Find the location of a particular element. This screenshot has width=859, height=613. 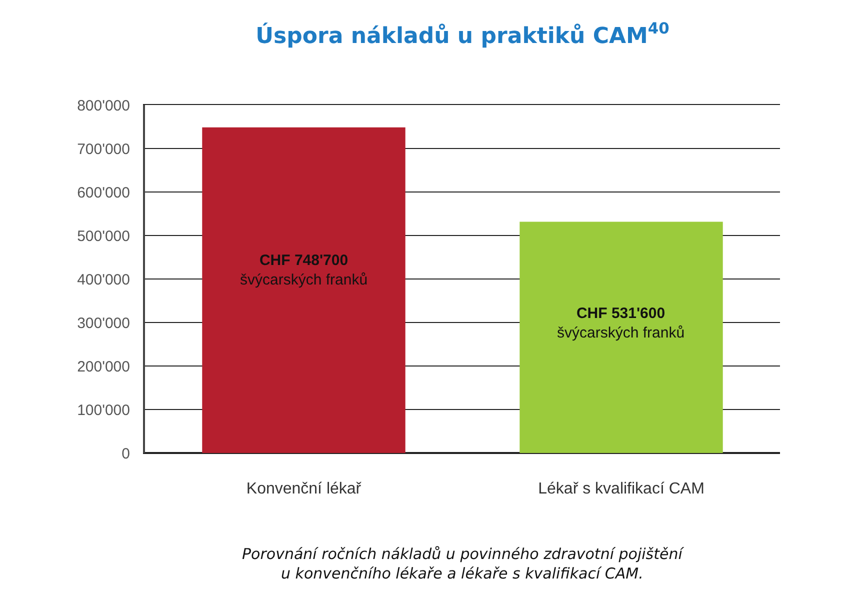

y-tick-label: 400'000 is located at coordinates (103, 279).